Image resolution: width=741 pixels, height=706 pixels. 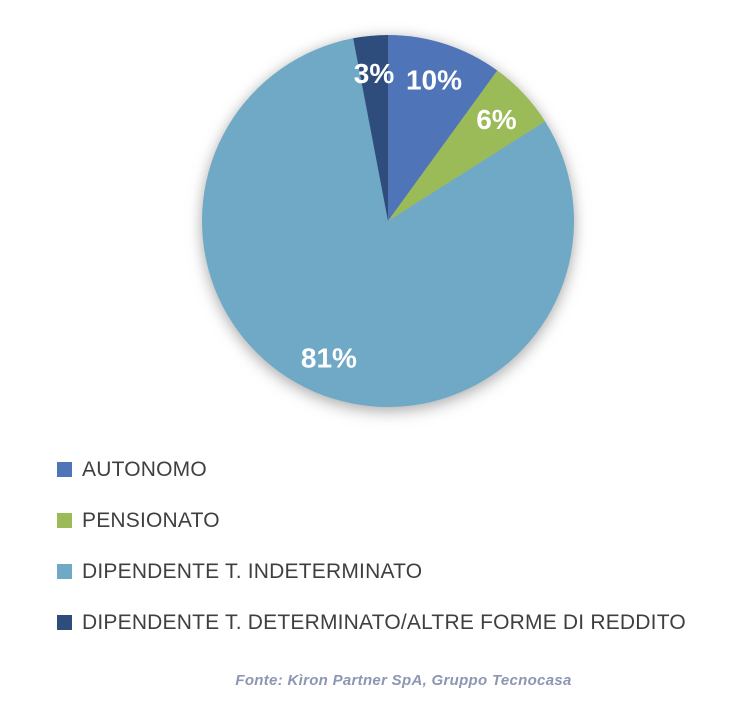 What do you see at coordinates (496, 119) in the screenshot?
I see `pie-slice-label: 6%` at bounding box center [496, 119].